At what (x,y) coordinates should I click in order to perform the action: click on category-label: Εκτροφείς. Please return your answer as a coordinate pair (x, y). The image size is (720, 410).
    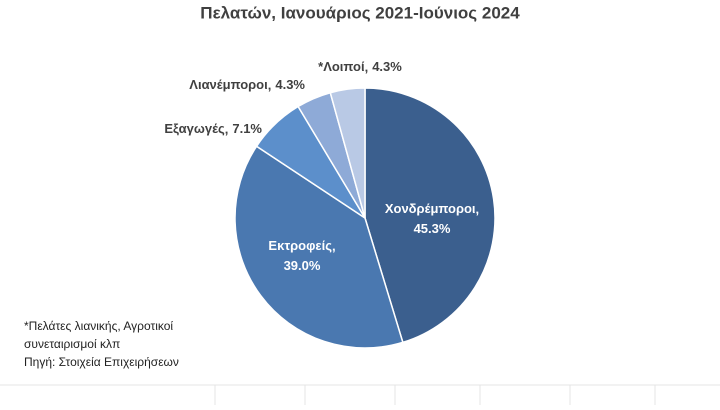
    Looking at the image, I should click on (300, 245).